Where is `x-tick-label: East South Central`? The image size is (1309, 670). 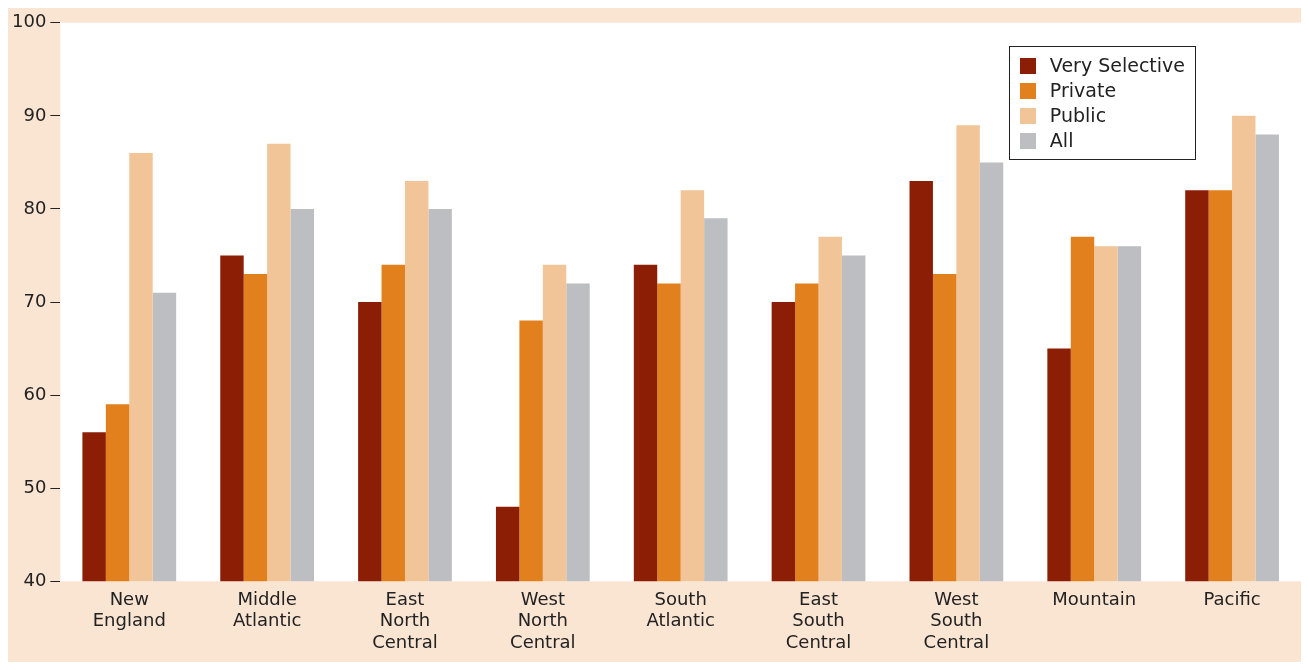
x-tick-label: East South Central is located at coordinates (818, 619).